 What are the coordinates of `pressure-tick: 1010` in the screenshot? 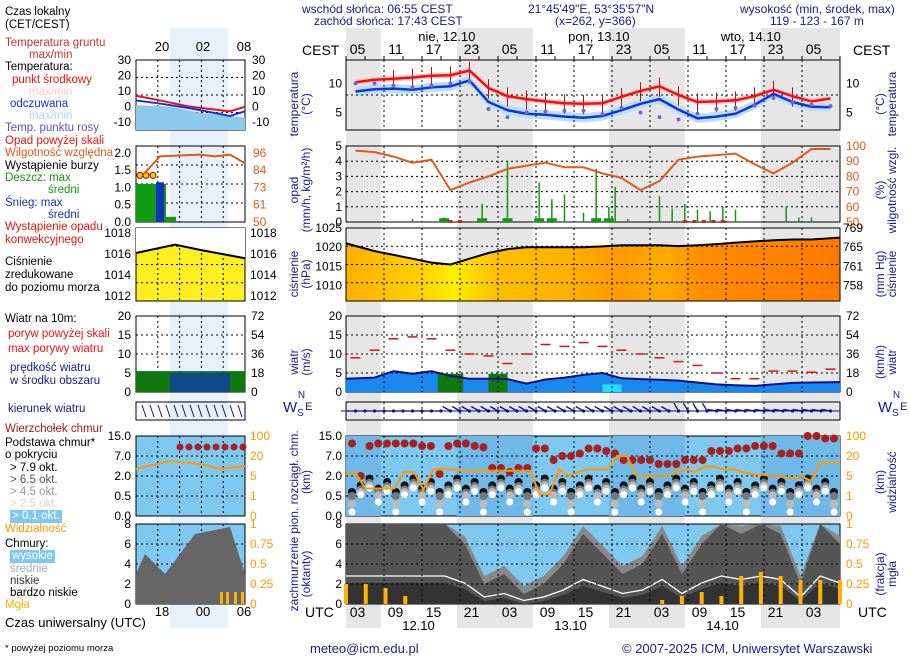 It's located at (328, 286).